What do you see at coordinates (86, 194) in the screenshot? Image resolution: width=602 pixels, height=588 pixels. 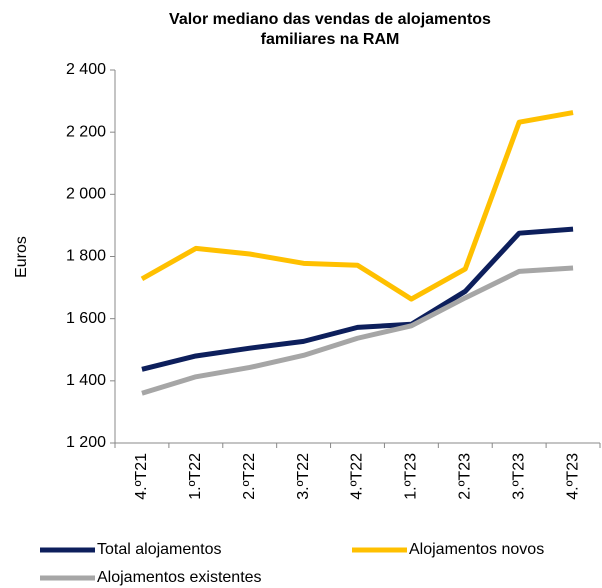 I see `y-tick-label: 2 000` at bounding box center [86, 194].